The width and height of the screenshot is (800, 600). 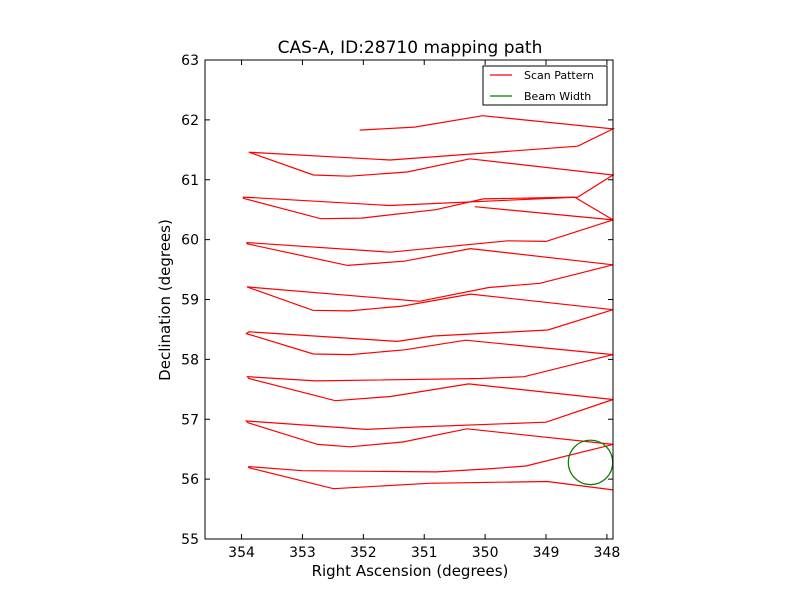 What do you see at coordinates (190, 360) in the screenshot?
I see `y-tick-label: 58` at bounding box center [190, 360].